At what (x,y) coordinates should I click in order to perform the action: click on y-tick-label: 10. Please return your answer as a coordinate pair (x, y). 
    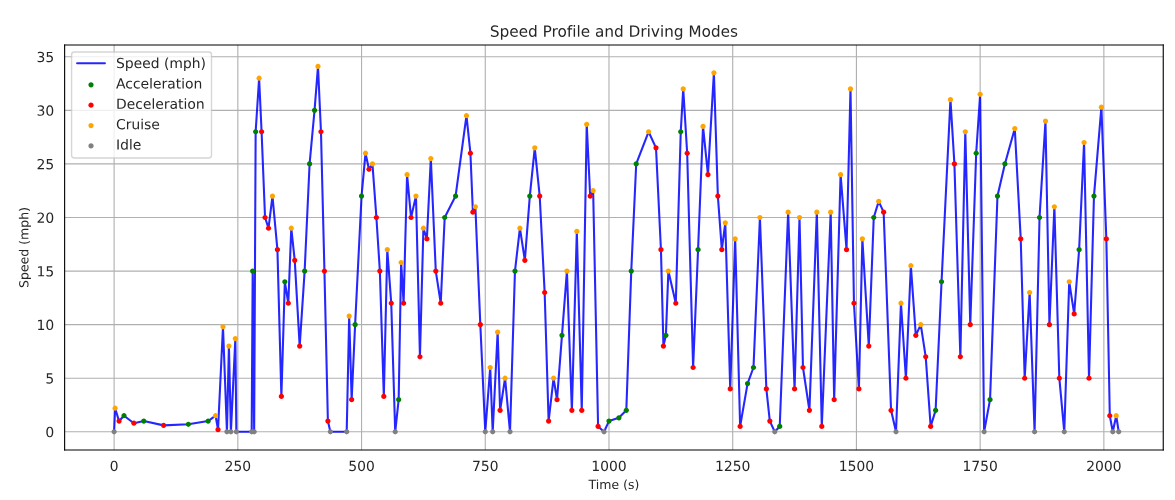
    Looking at the image, I should click on (46, 325).